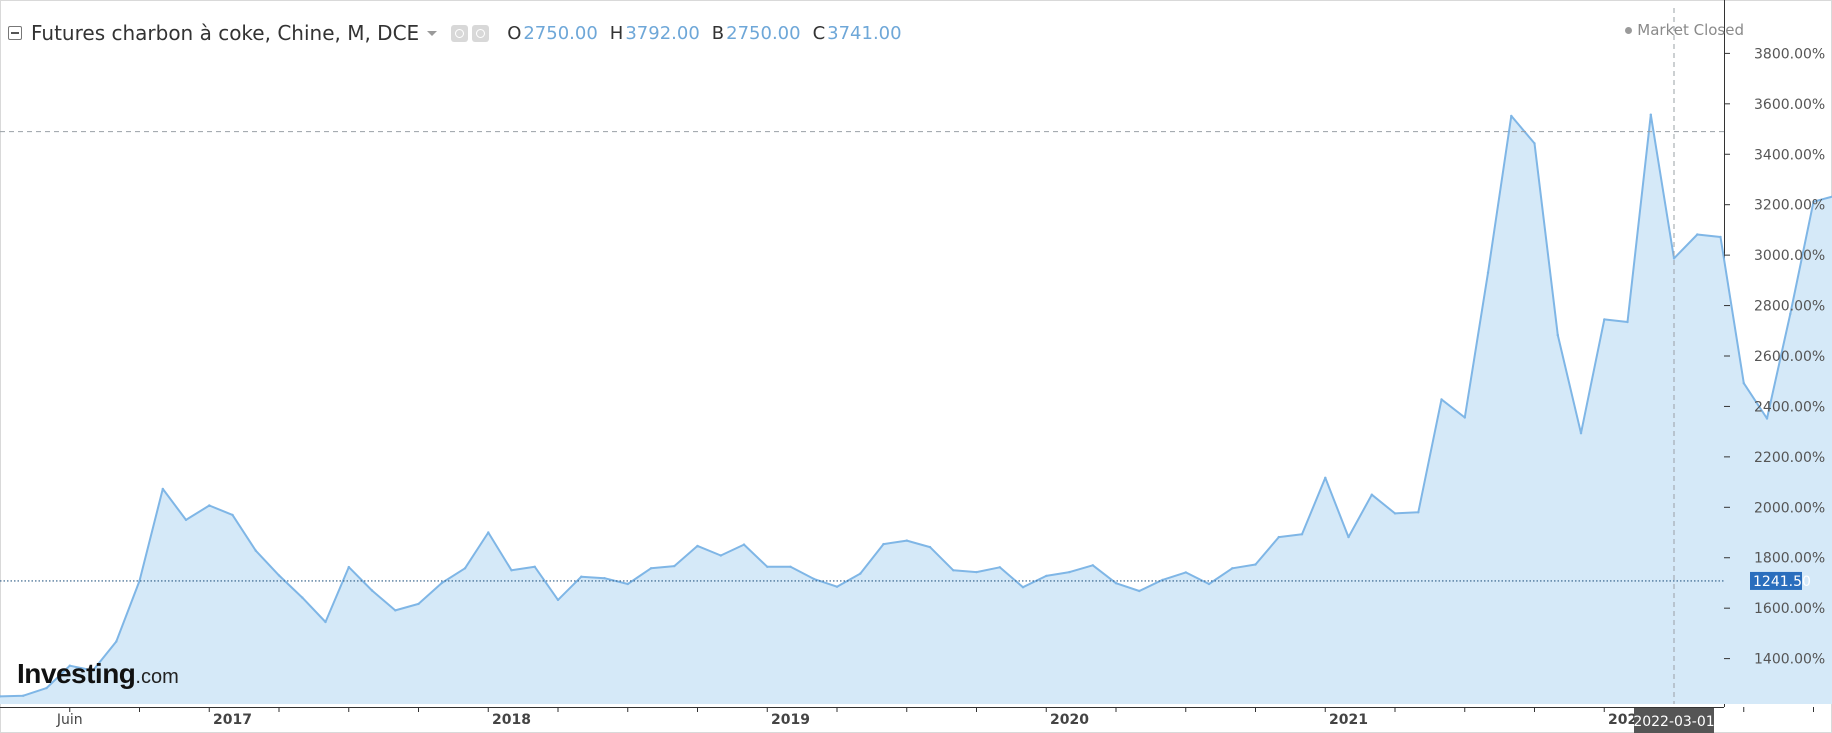 The height and width of the screenshot is (733, 1832). I want to click on eye-icon, so click(460, 33).